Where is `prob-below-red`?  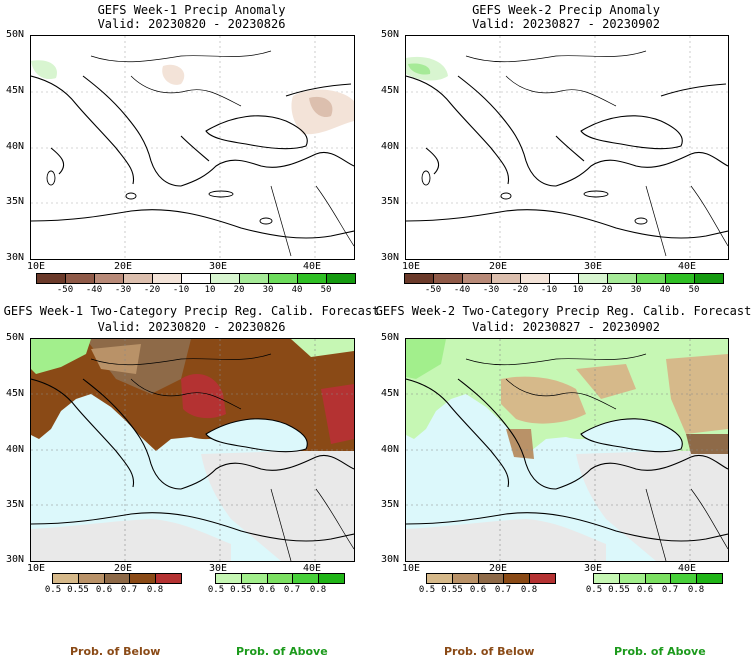
prob-below-red is located at coordinates (203, 396).